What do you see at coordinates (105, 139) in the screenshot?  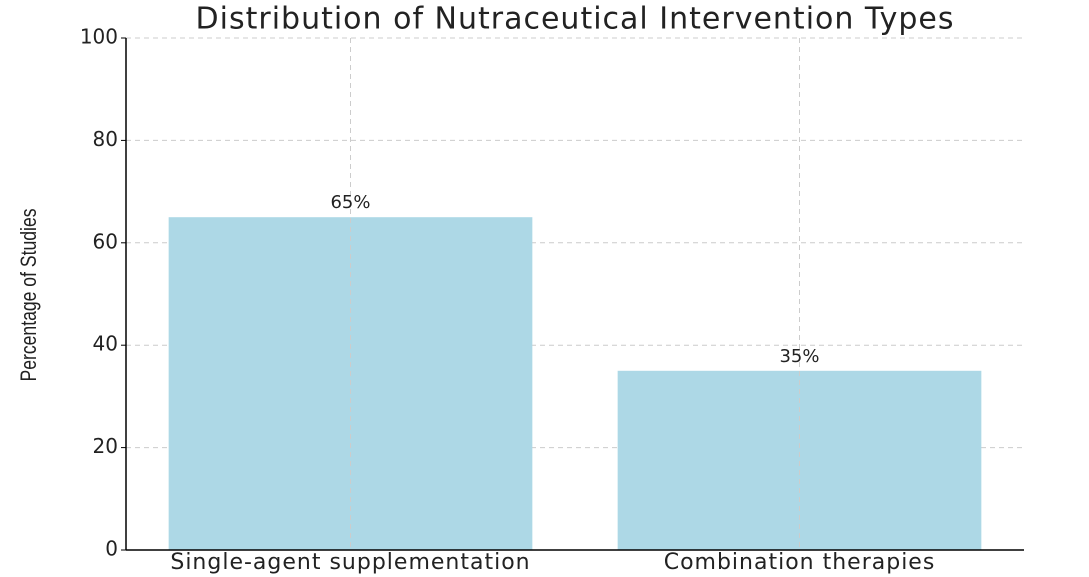 I see `y-tick-label: 80` at bounding box center [105, 139].